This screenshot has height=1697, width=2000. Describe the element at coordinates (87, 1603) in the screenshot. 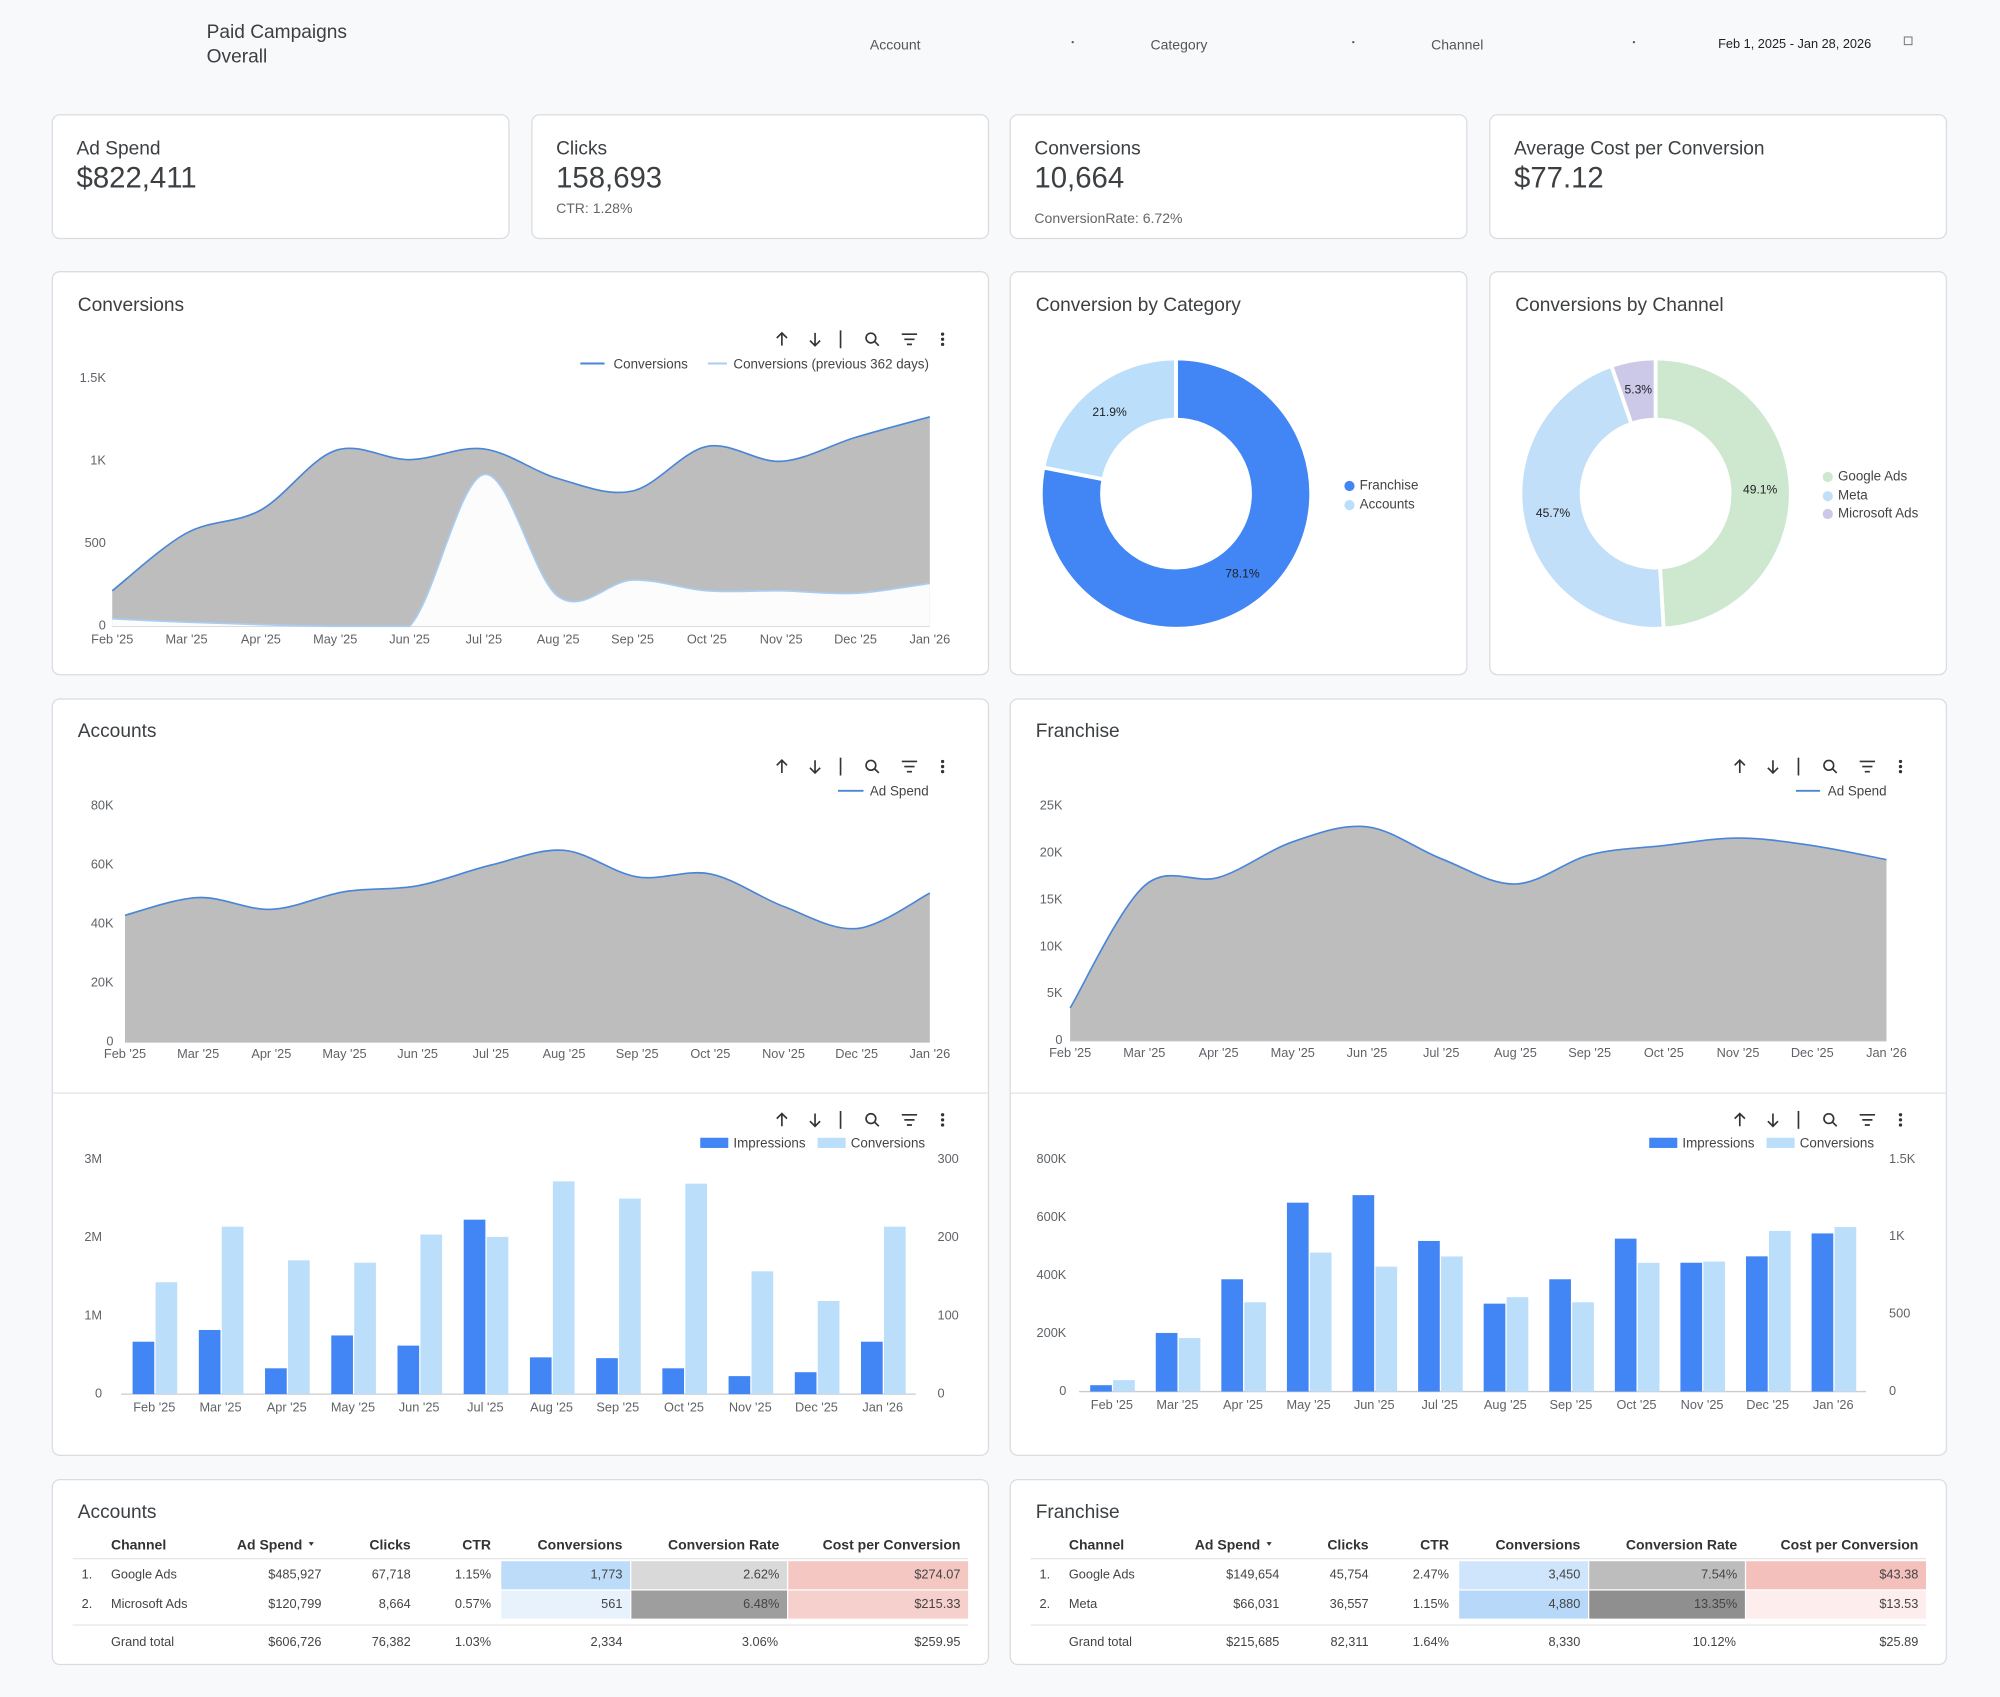

I see `table-cell: 2.` at that location.